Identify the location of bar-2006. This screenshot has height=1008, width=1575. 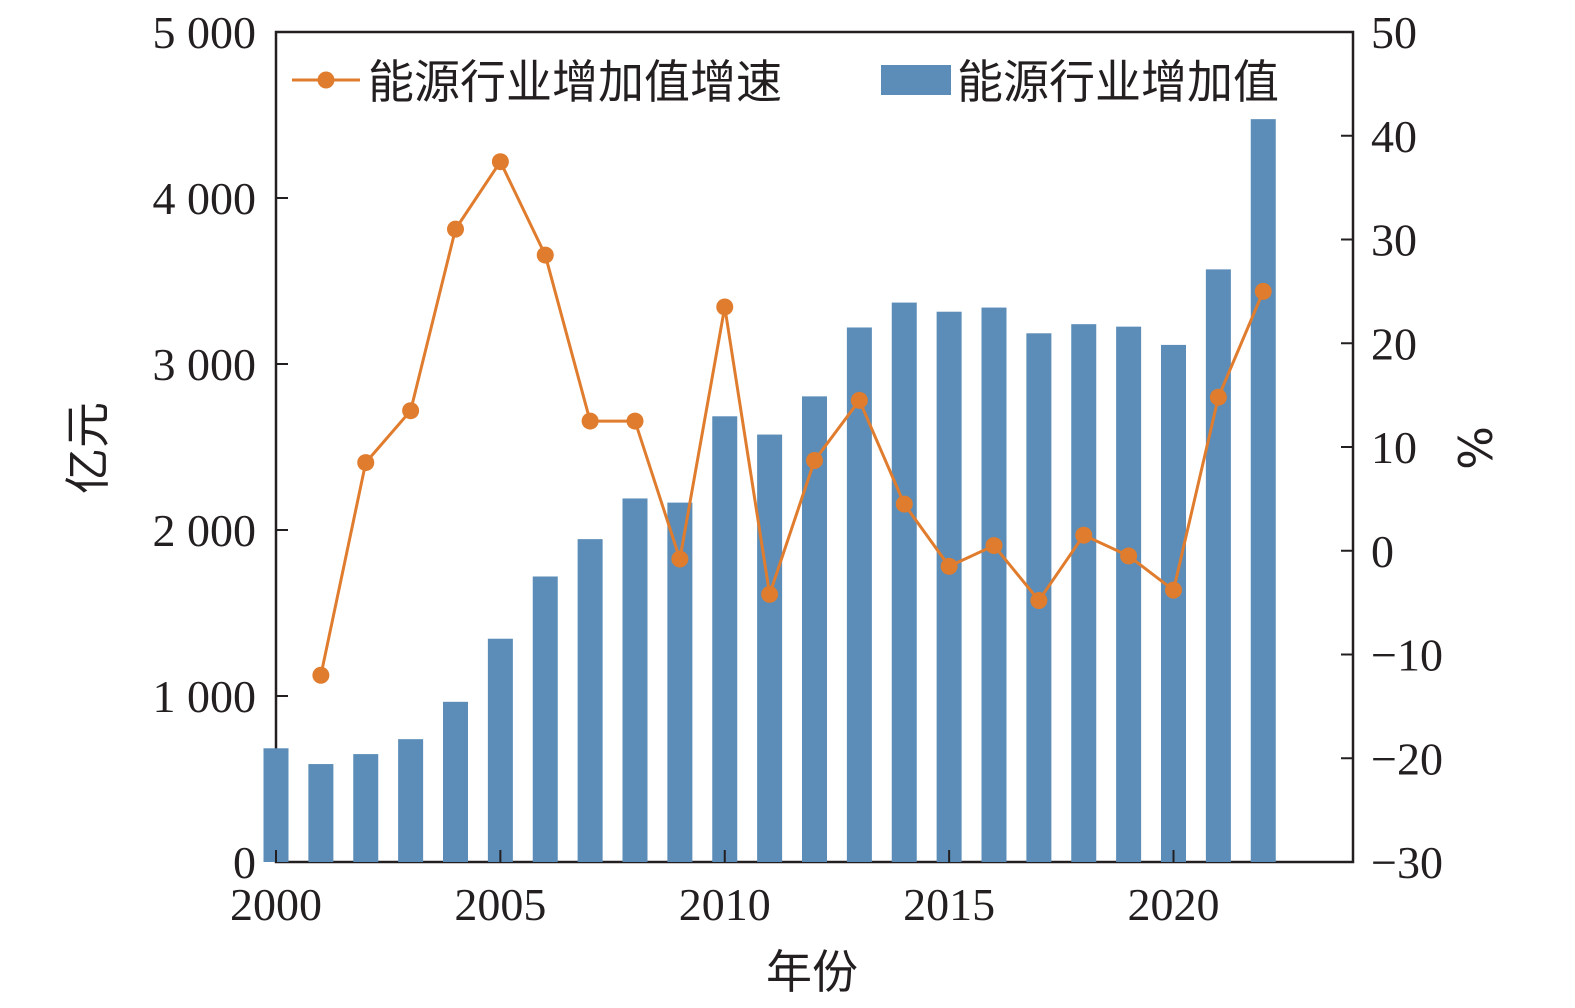
(545, 719).